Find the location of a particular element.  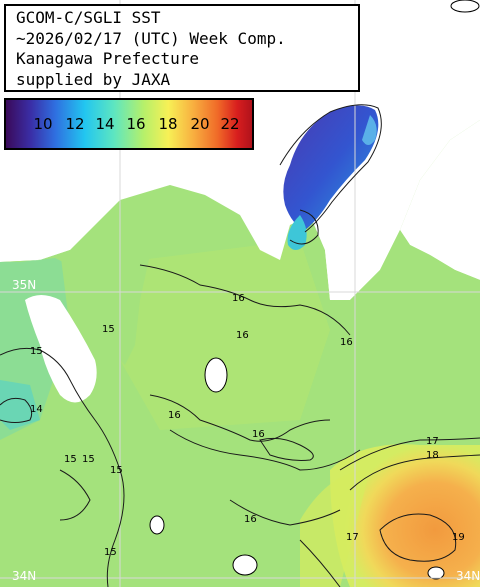

sagami-west-sea is located at coordinates (75, 307).